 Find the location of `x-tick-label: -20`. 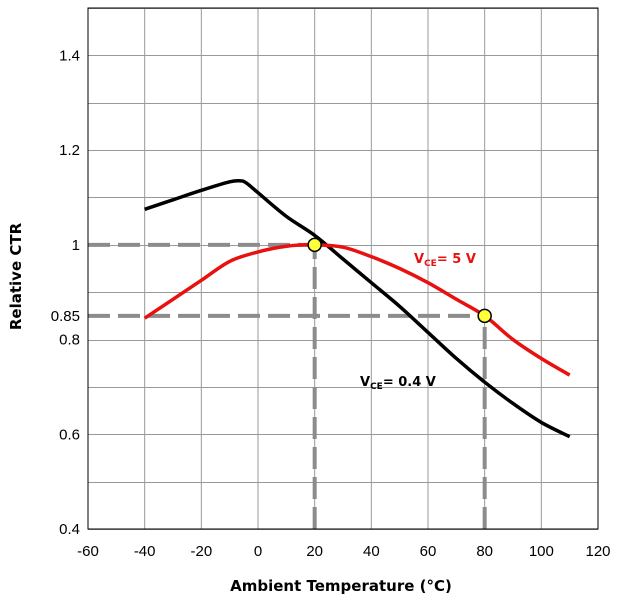

x-tick-label: -20 is located at coordinates (201, 551).